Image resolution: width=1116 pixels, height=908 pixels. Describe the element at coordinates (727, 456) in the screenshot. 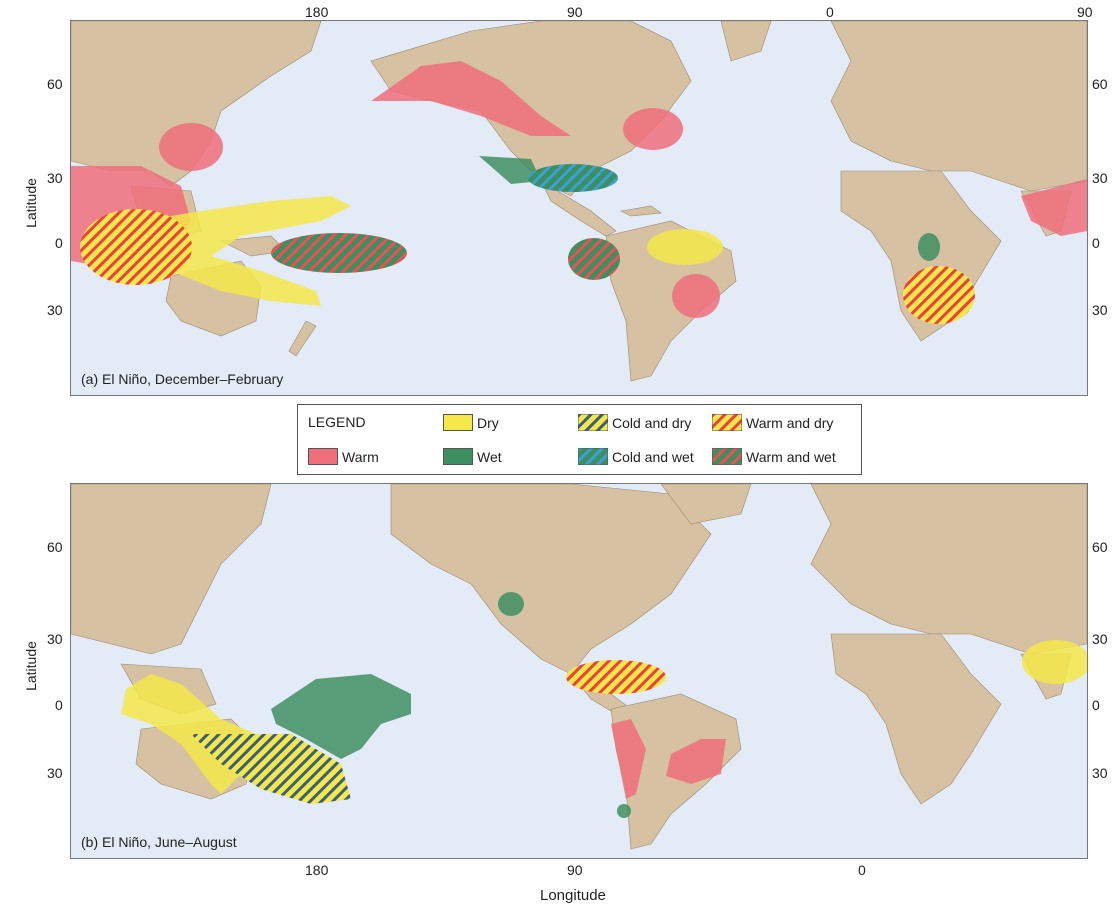

I see `warm-wet-swatch` at that location.